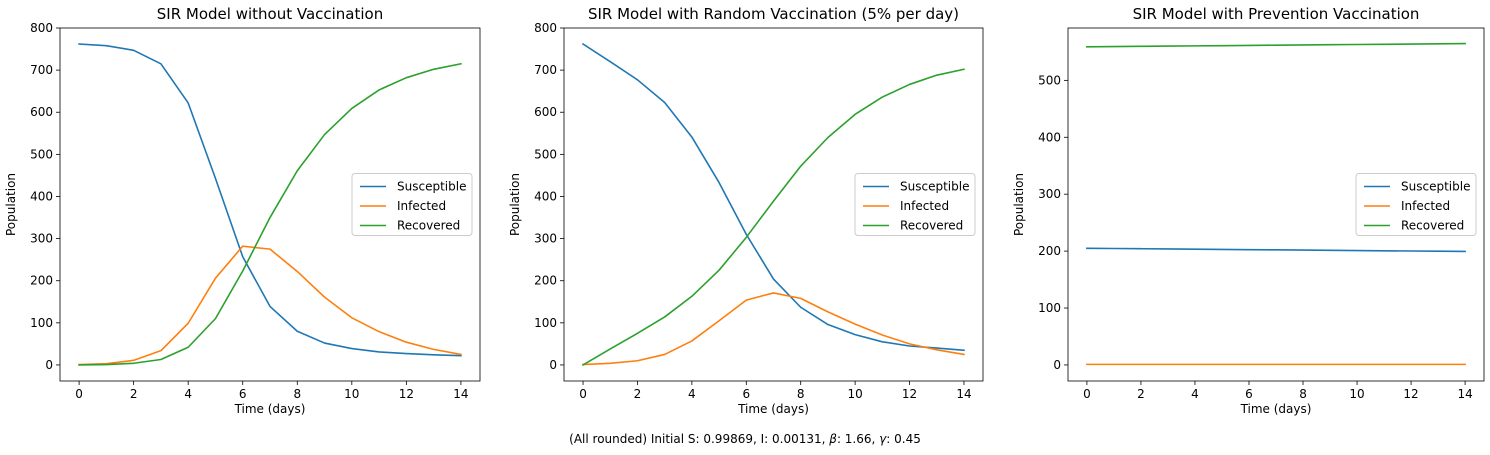 This screenshot has width=1490, height=455. Describe the element at coordinates (883, 439) in the screenshot. I see `caption-gamma-symbol: γ` at that location.